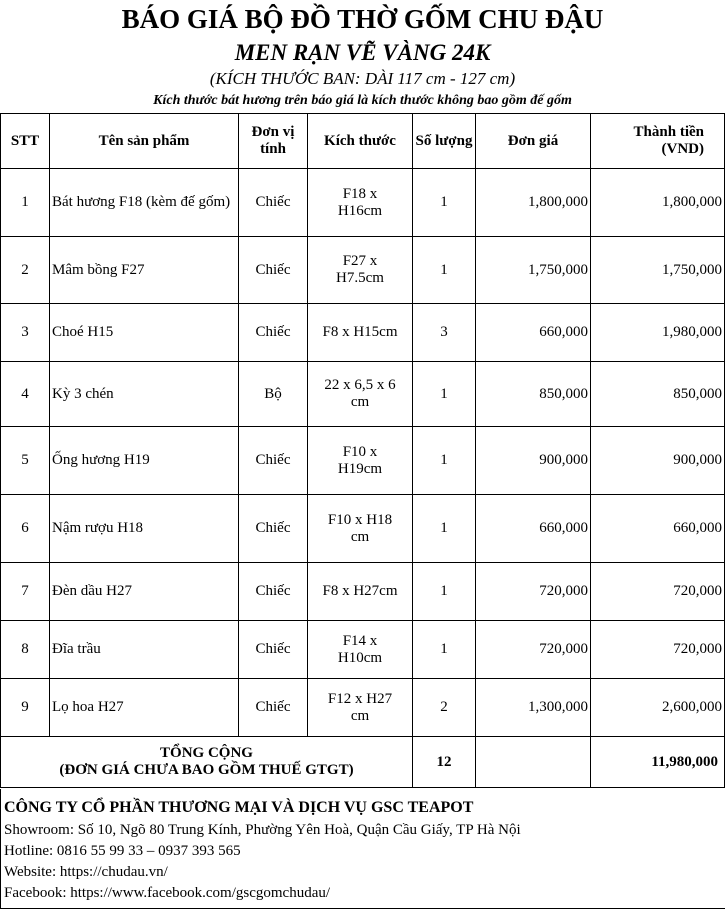  I want to click on total-amount: 11,980,000, so click(657, 762).